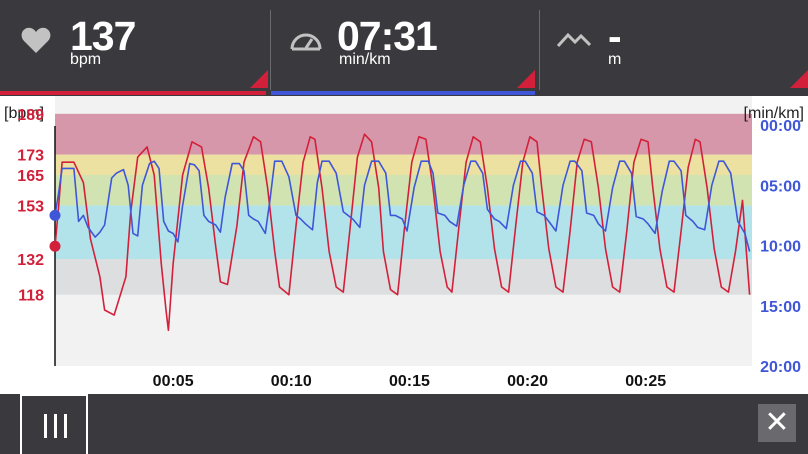 The height and width of the screenshot is (454, 808). I want to click on pace-corner-marker, so click(526, 79).